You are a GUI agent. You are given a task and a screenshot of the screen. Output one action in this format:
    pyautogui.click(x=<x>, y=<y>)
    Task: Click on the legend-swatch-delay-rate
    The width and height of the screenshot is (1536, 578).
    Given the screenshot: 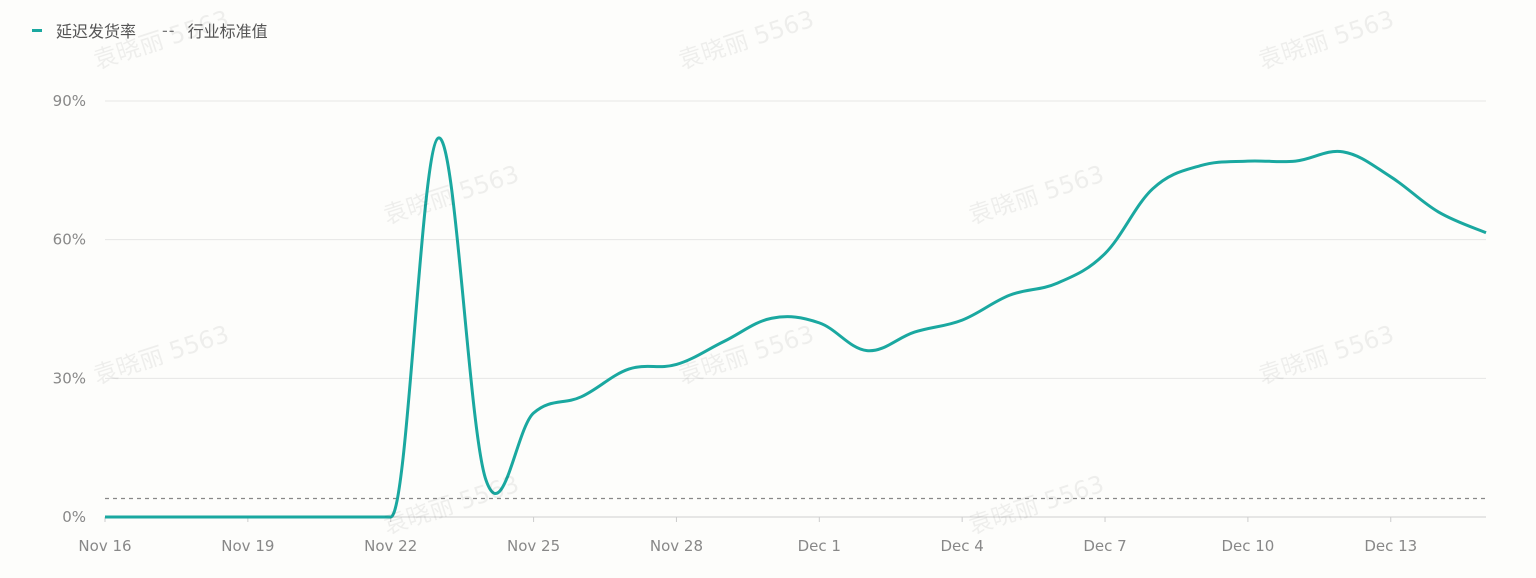 What is the action you would take?
    pyautogui.click(x=37, y=30)
    